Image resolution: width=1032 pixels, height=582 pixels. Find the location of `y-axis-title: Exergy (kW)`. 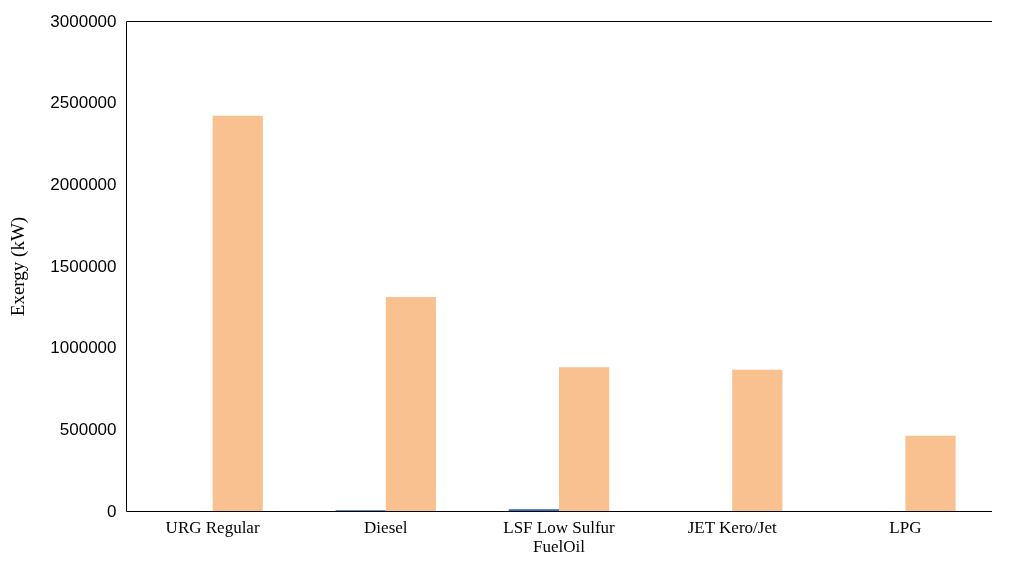

y-axis-title: Exergy (kW) is located at coordinates (18, 266).